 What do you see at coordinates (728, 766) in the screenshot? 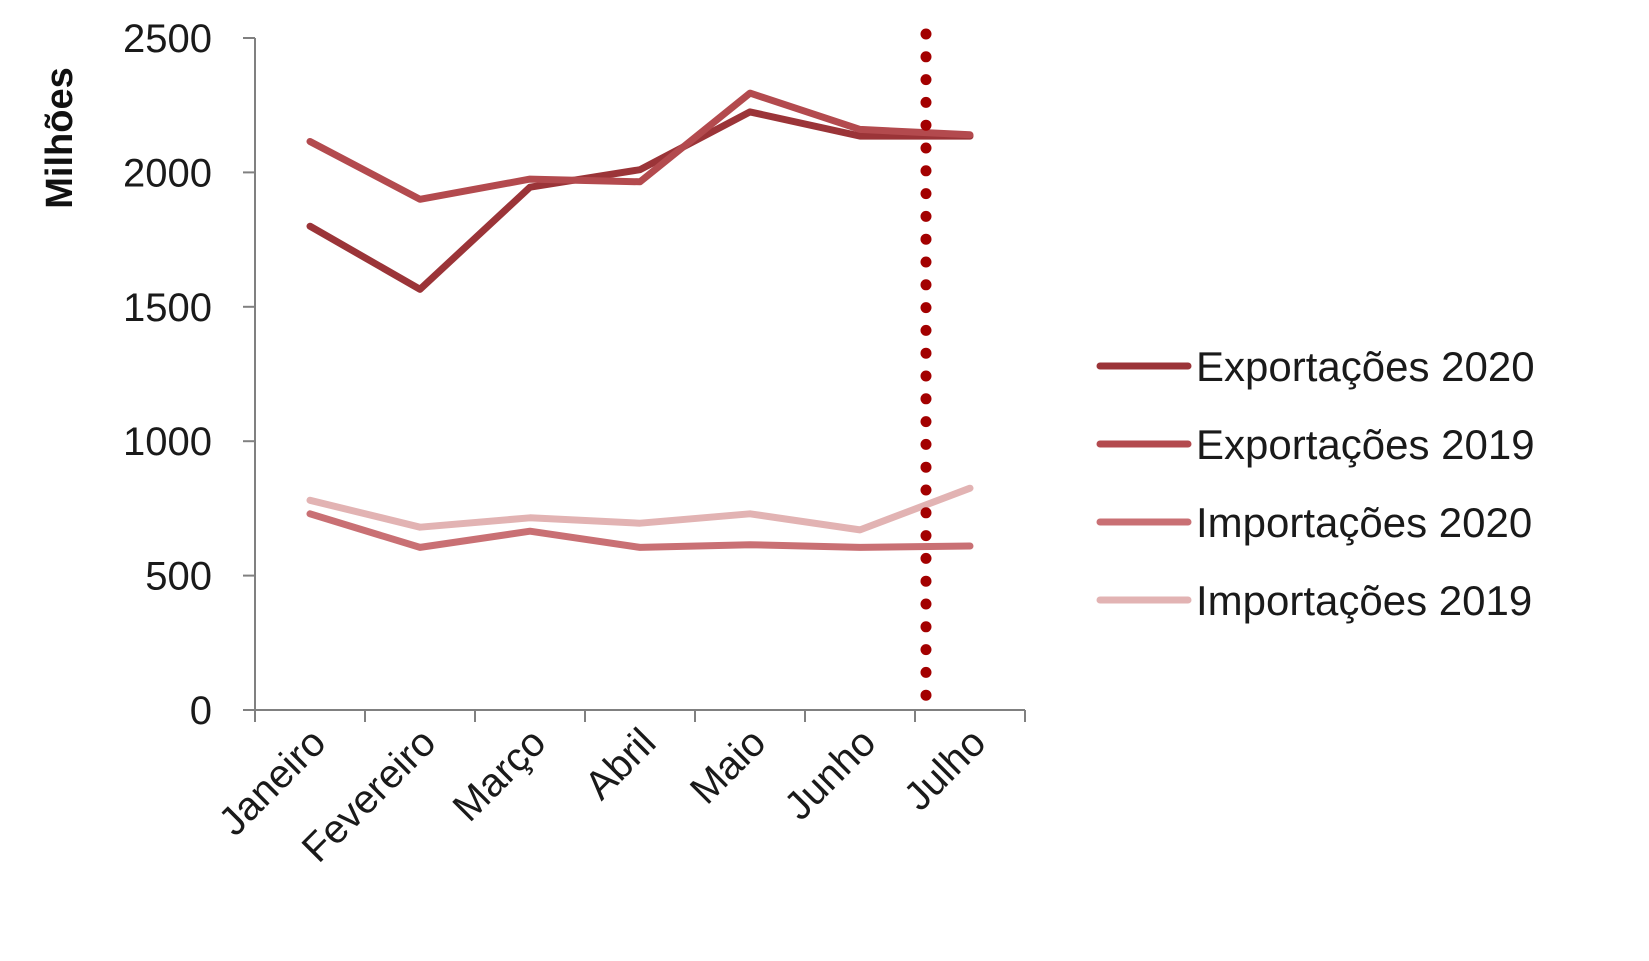
I see `x-tick-label: Maio` at bounding box center [728, 766].